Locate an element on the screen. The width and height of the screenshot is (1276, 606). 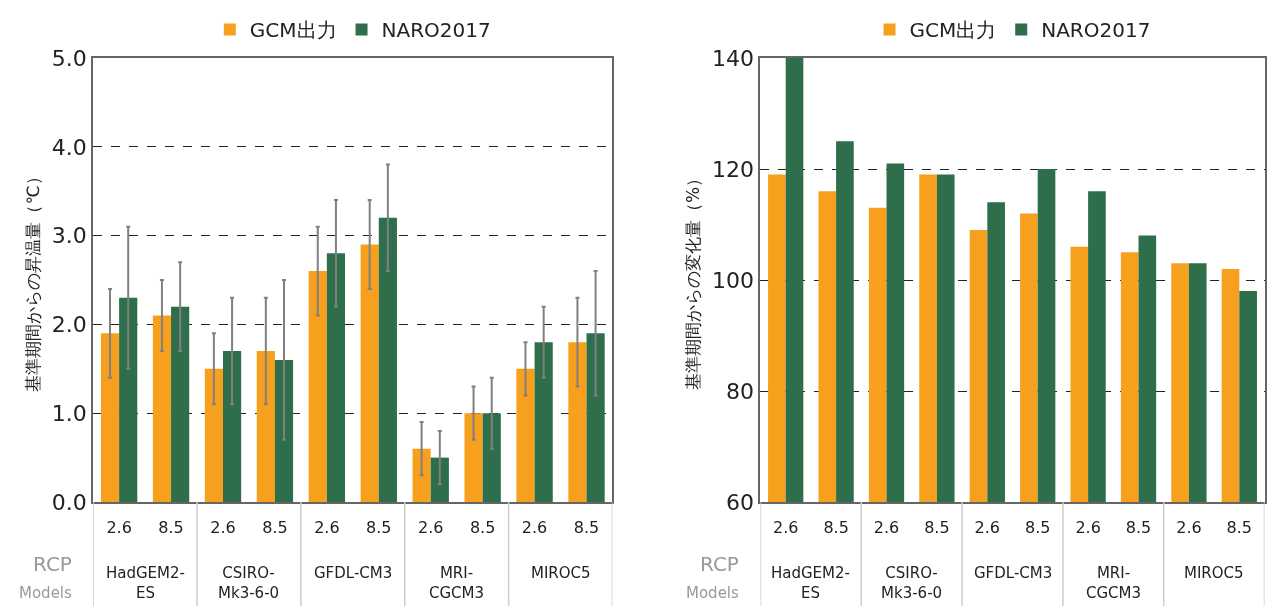
y-tick-label: 120 is located at coordinates (733, 169).